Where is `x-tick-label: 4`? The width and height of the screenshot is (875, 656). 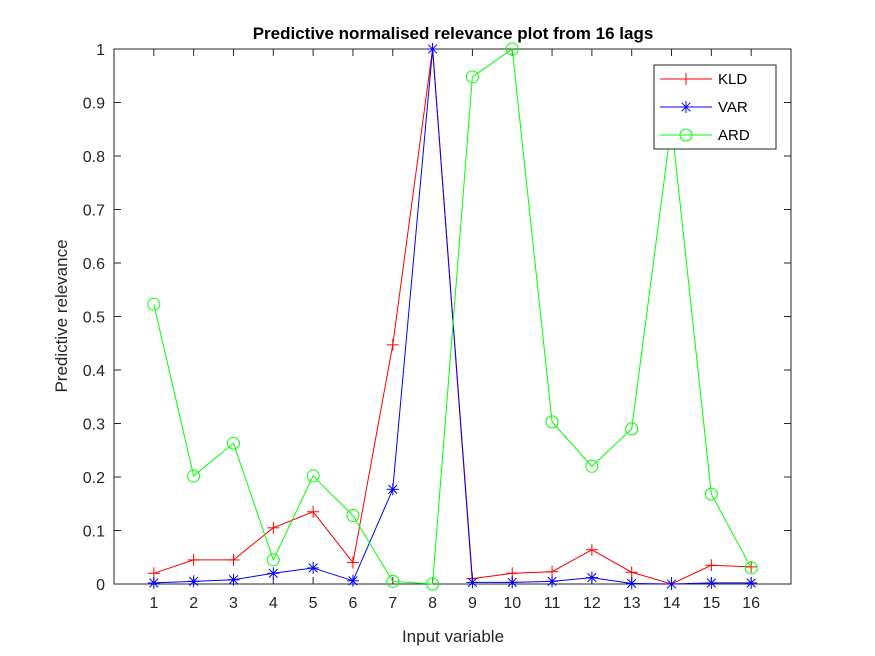 x-tick-label: 4 is located at coordinates (273, 603).